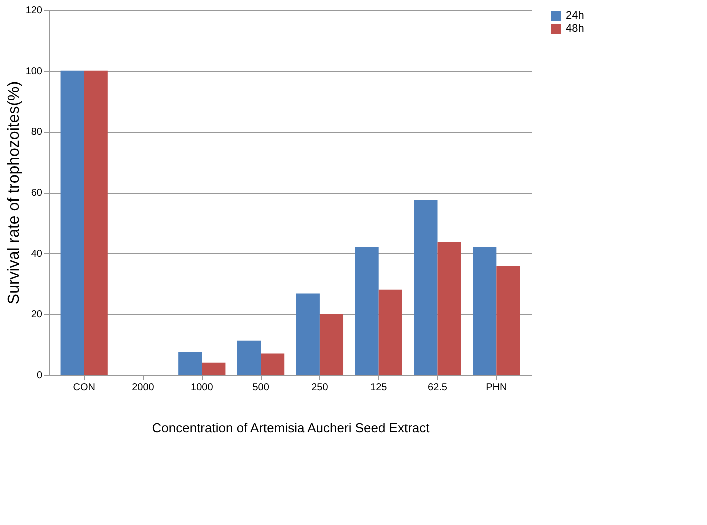  Describe the element at coordinates (291, 428) in the screenshot. I see `x-axis-title: Concentration of Artemisia Aucheri Seed Extract` at that location.